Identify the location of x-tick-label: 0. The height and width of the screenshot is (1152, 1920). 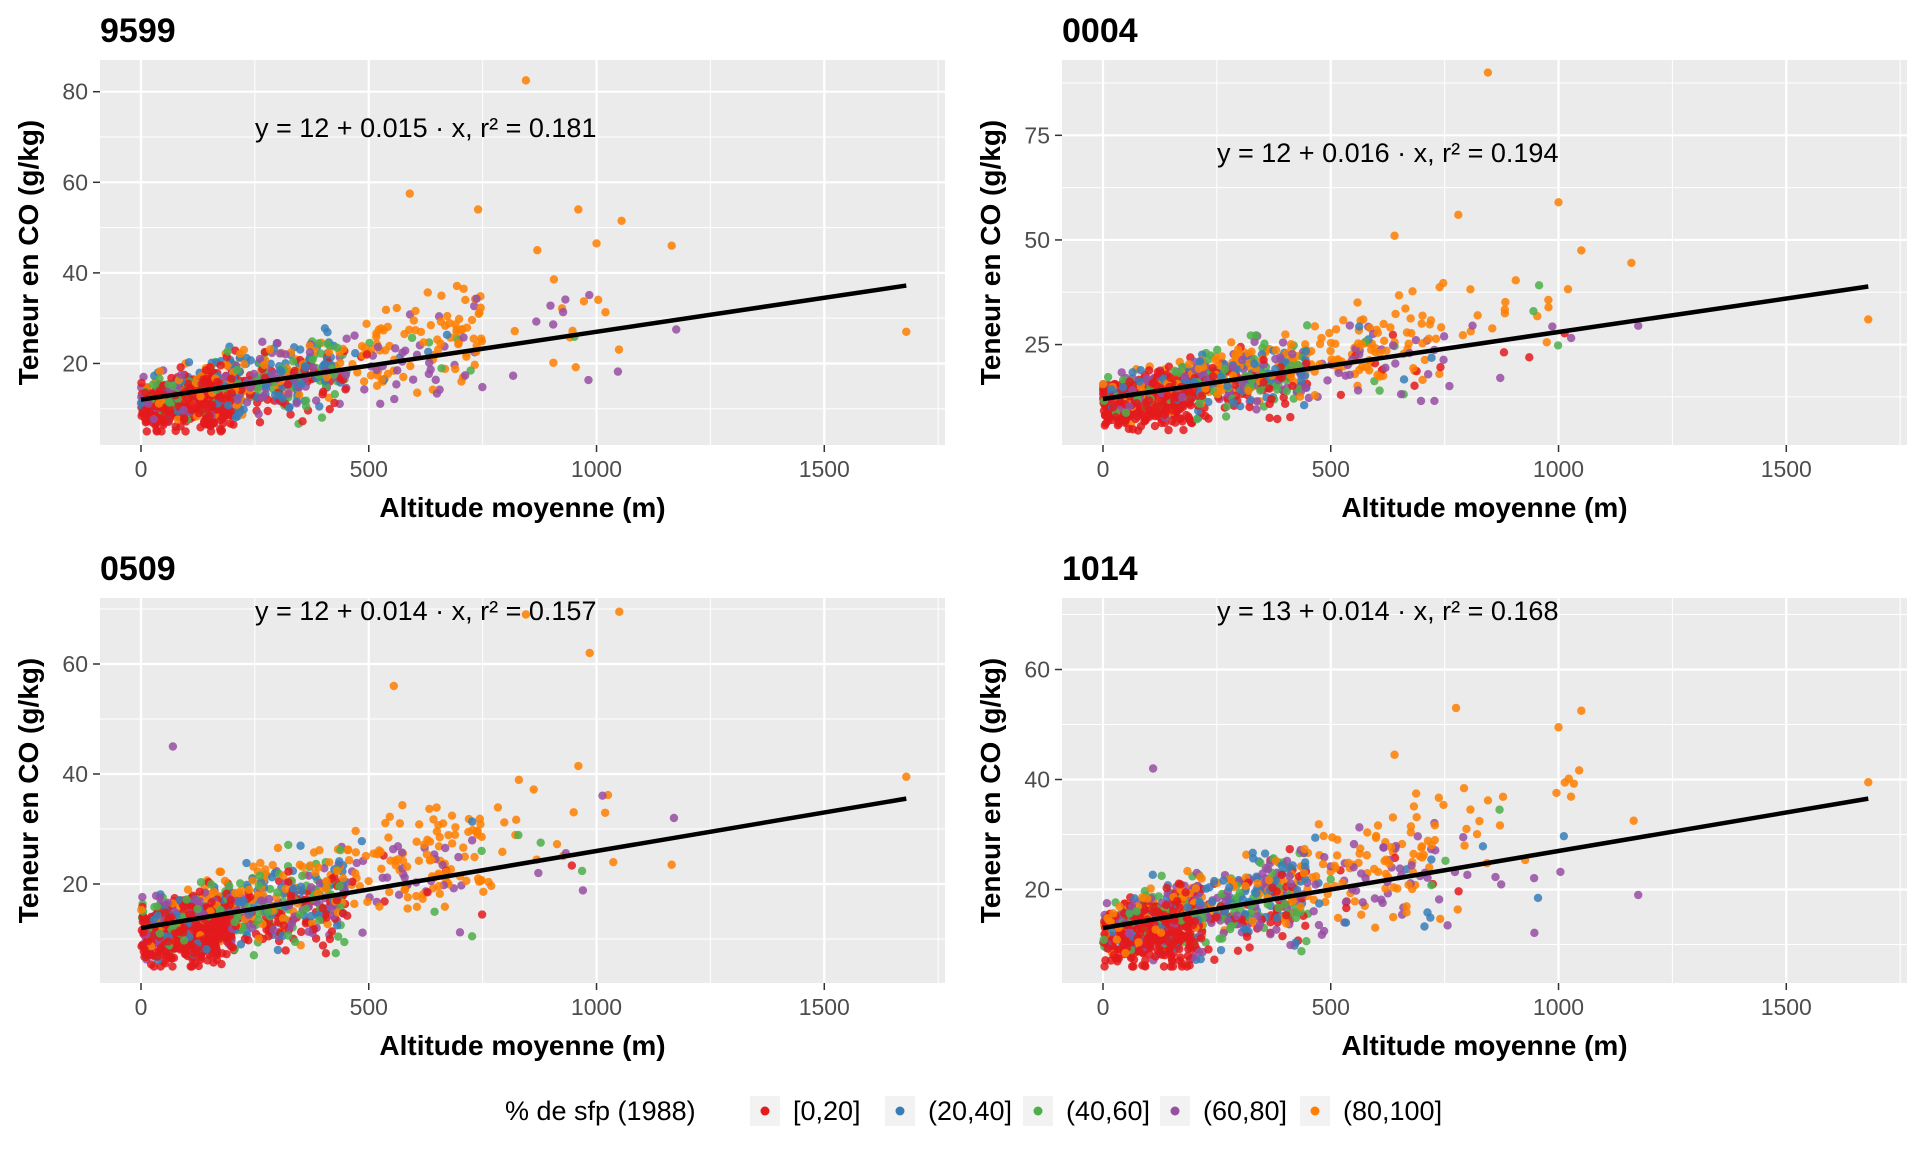
(1103, 1007).